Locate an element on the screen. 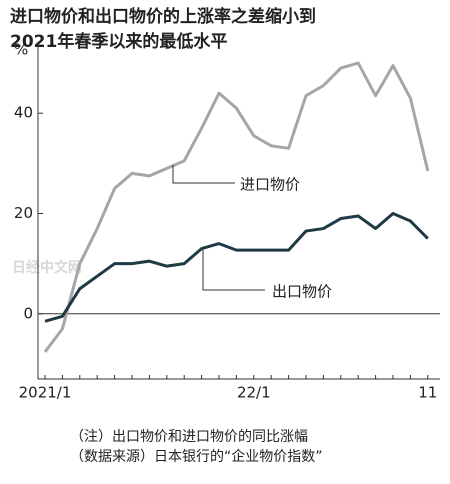 Image resolution: width=450 pixels, height=484 pixels. x-tick-label: 2021/1 is located at coordinates (45, 393).